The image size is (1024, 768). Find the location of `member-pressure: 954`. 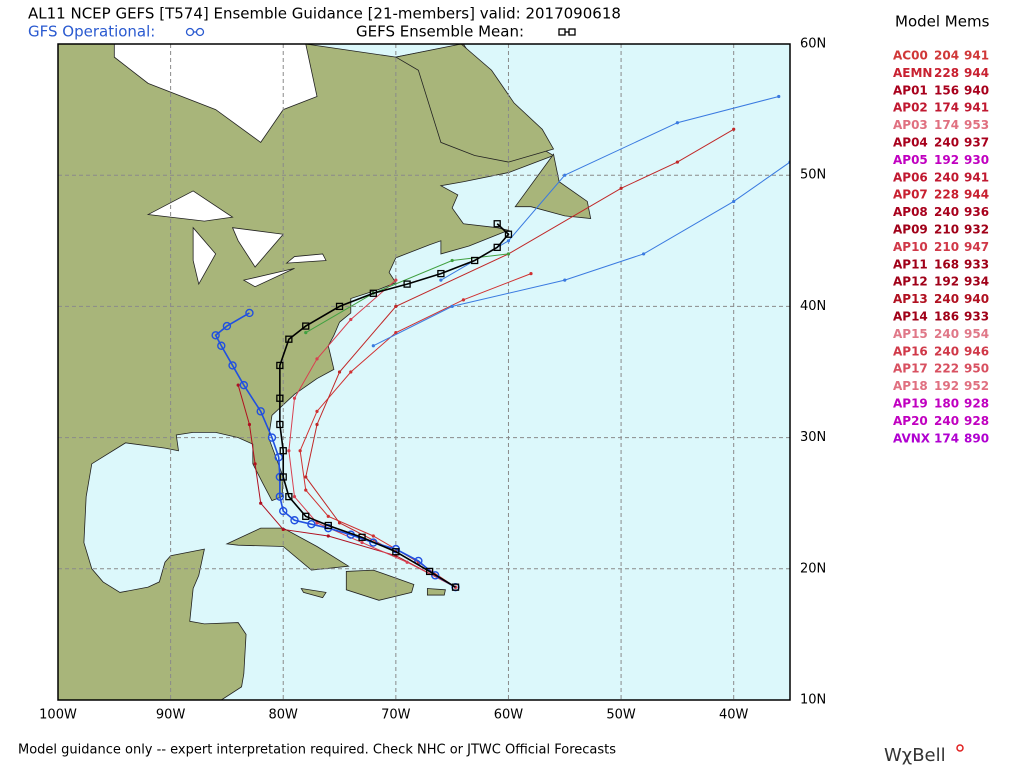

member-pressure: 954 is located at coordinates (976, 334).